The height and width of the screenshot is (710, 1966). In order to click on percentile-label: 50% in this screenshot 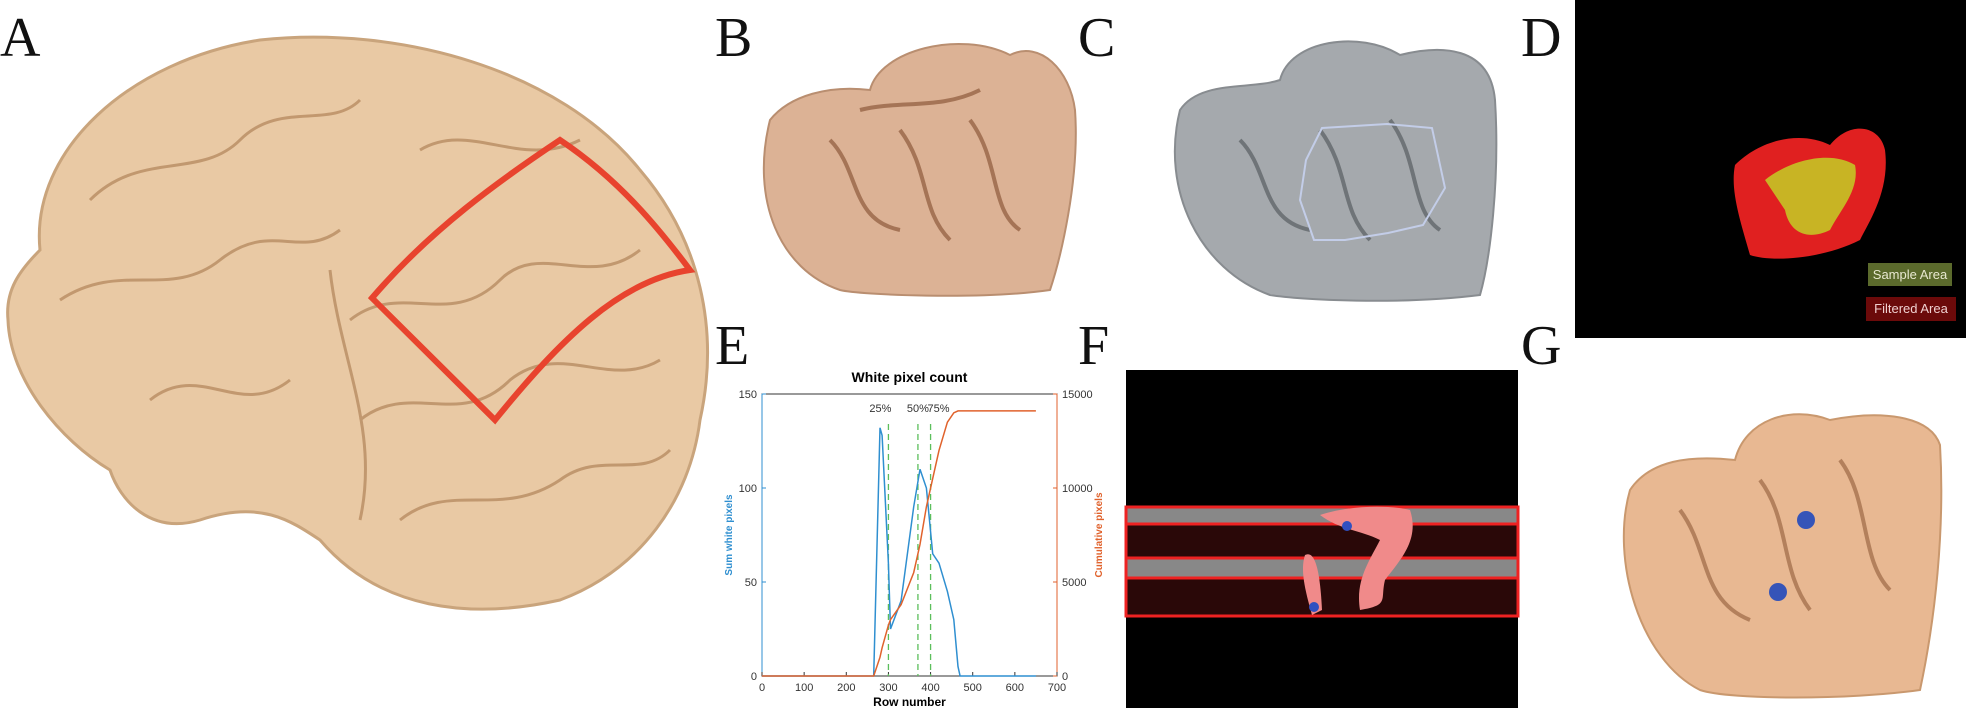, I will do `click(918, 409)`.